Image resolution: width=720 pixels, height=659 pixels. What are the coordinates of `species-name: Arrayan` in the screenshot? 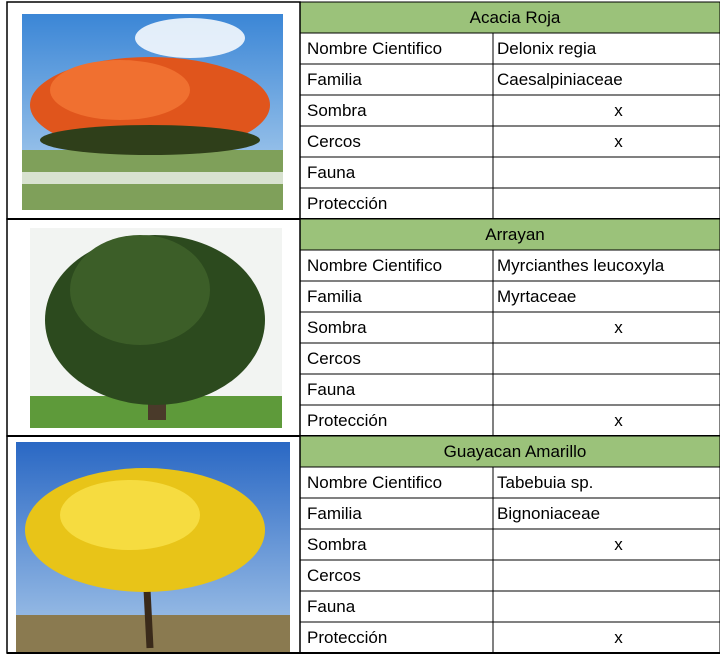 It's located at (515, 234).